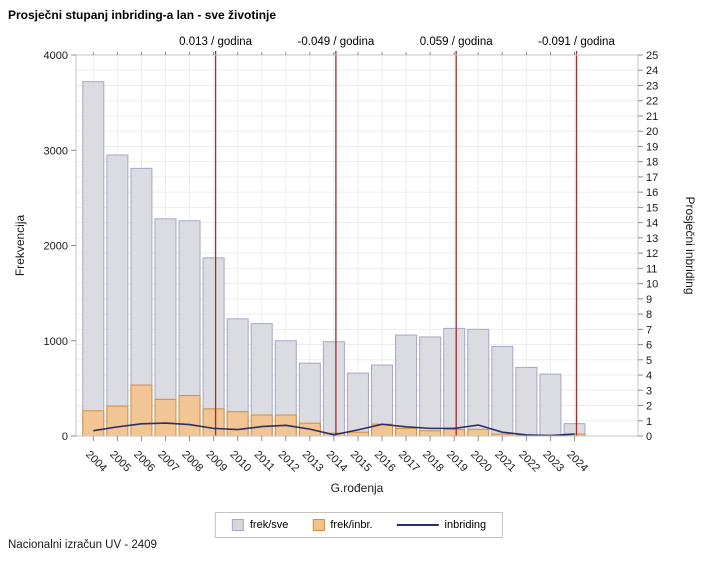 Image resolution: width=718 pixels, height=567 pixels. Describe the element at coordinates (417, 525) in the screenshot. I see `legend-line-swatch-inbriding` at that location.